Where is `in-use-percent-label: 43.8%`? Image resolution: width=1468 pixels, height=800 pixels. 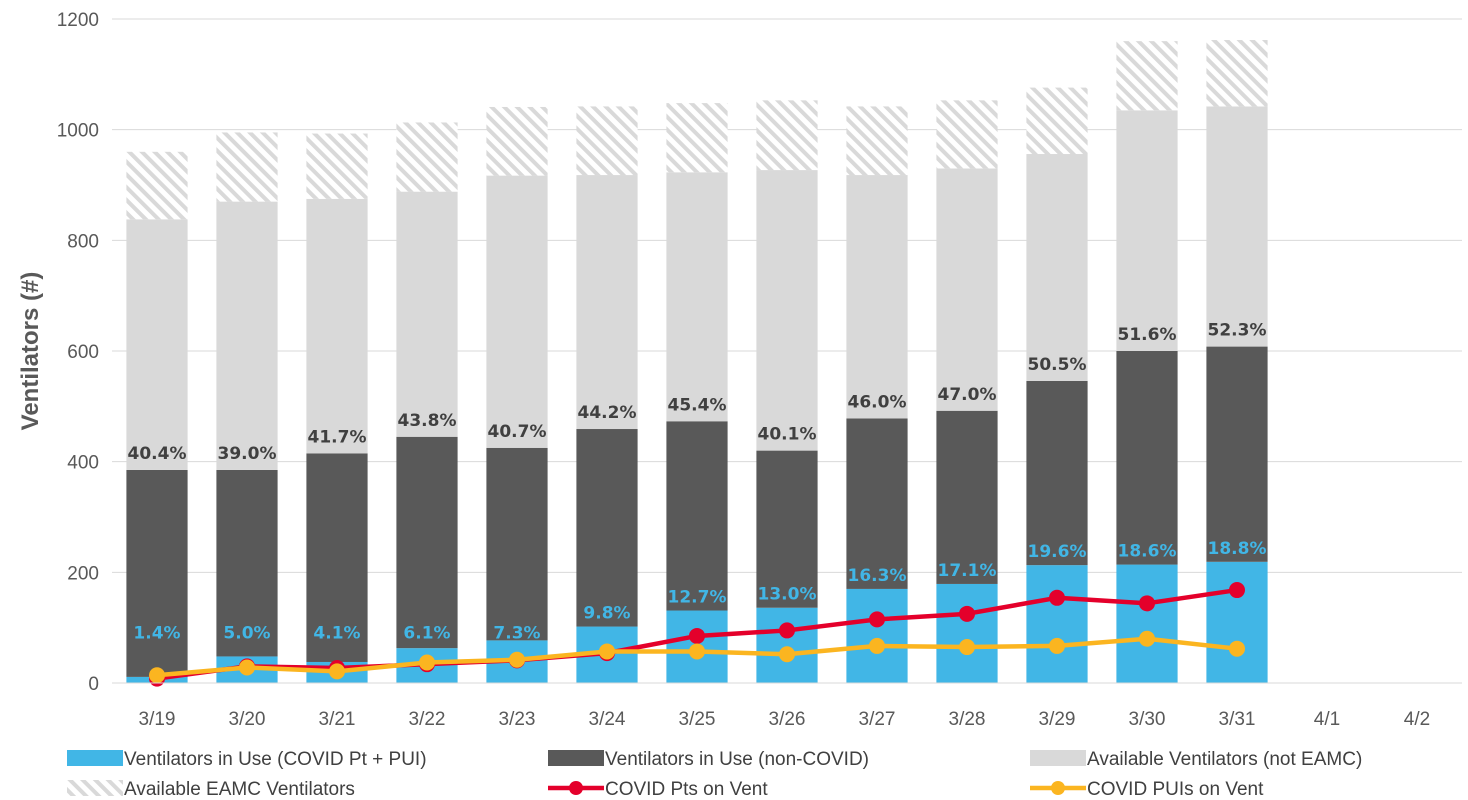 in-use-percent-label: 43.8% is located at coordinates (427, 421).